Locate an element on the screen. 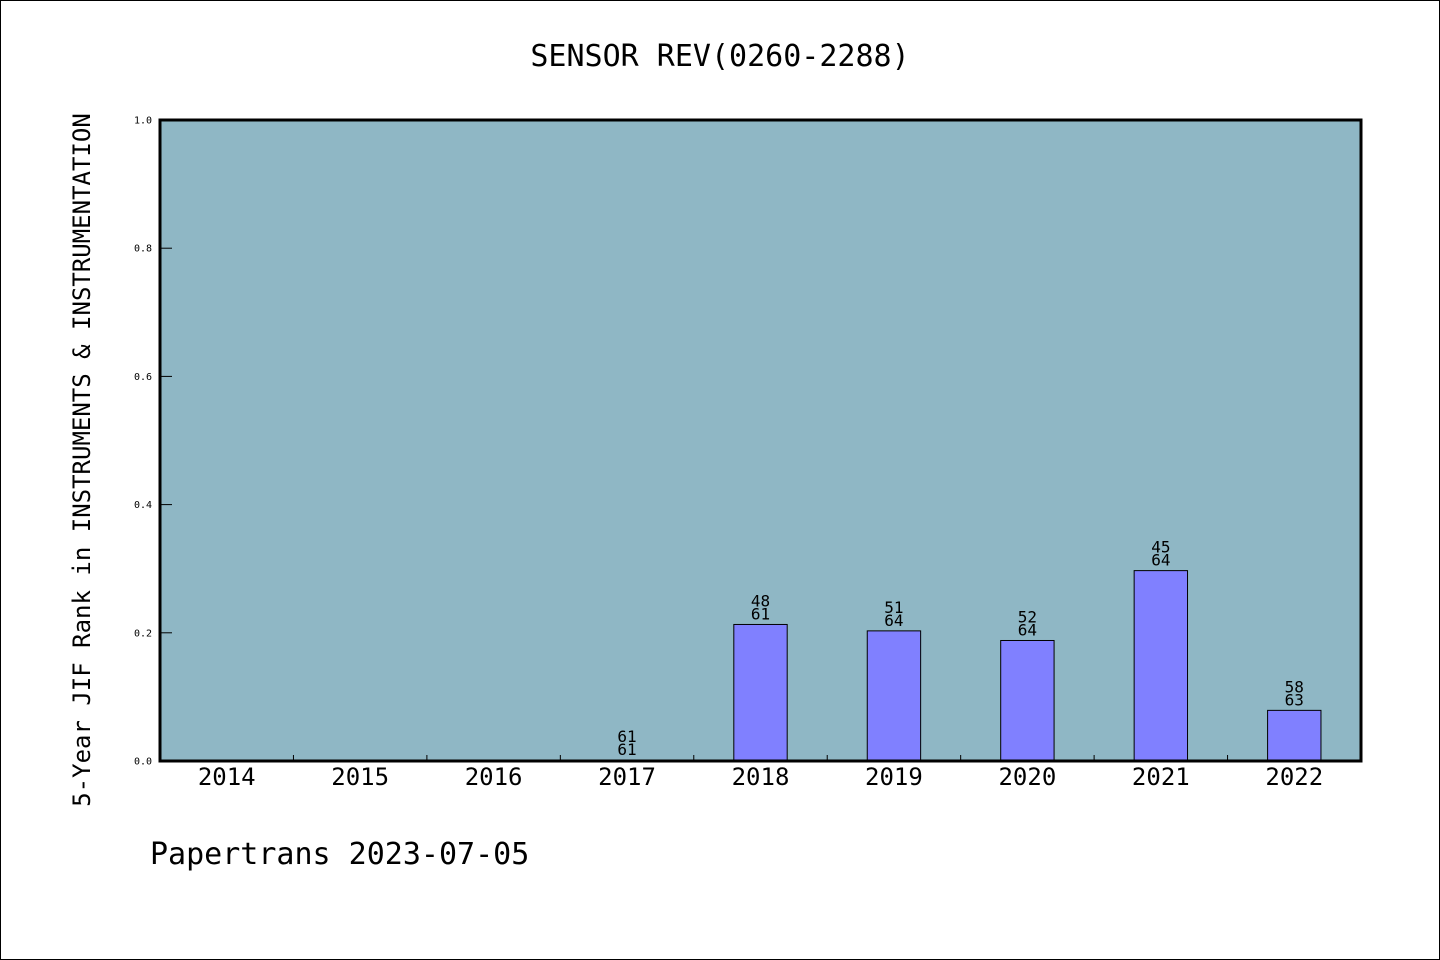  x-tick-label-2015: 2015 is located at coordinates (360, 777).